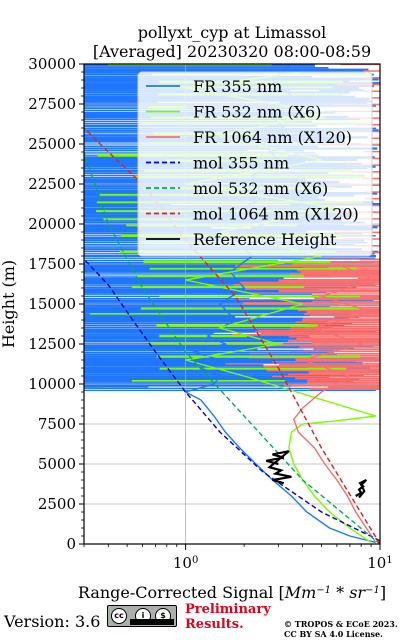 The image size is (400, 640). What do you see at coordinates (52, 64) in the screenshot?
I see `y-tick-label: 30000` at bounding box center [52, 64].